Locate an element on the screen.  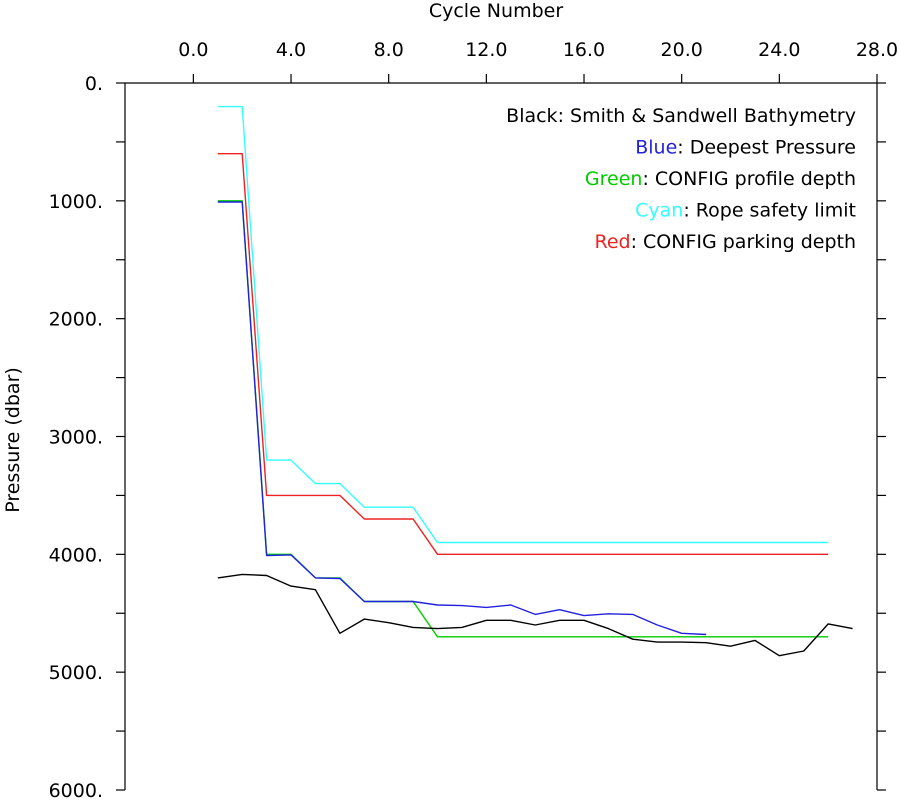
y-tick-label: 2000. is located at coordinates (76, 320).